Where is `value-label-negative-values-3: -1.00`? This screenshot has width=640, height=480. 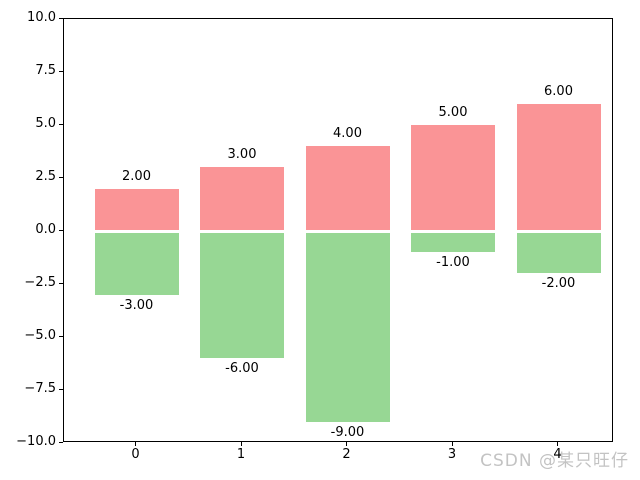 value-label-negative-values-3: -1.00 is located at coordinates (453, 263).